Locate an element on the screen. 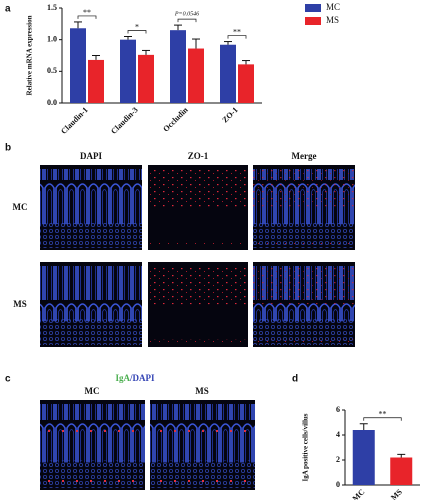  panel-label: b is located at coordinates (8, 148).